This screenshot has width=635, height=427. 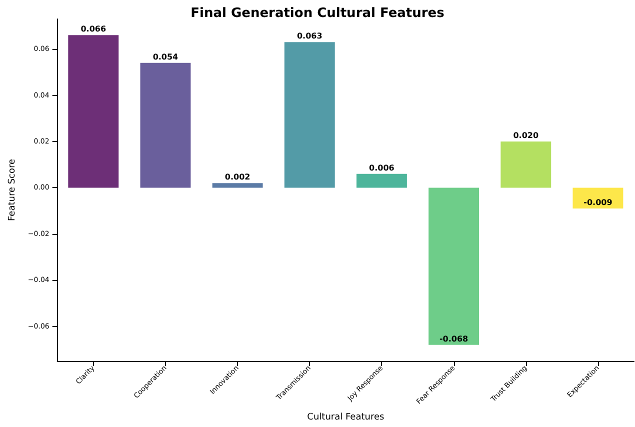 I want to click on data-label: 0.020, so click(x=526, y=135).